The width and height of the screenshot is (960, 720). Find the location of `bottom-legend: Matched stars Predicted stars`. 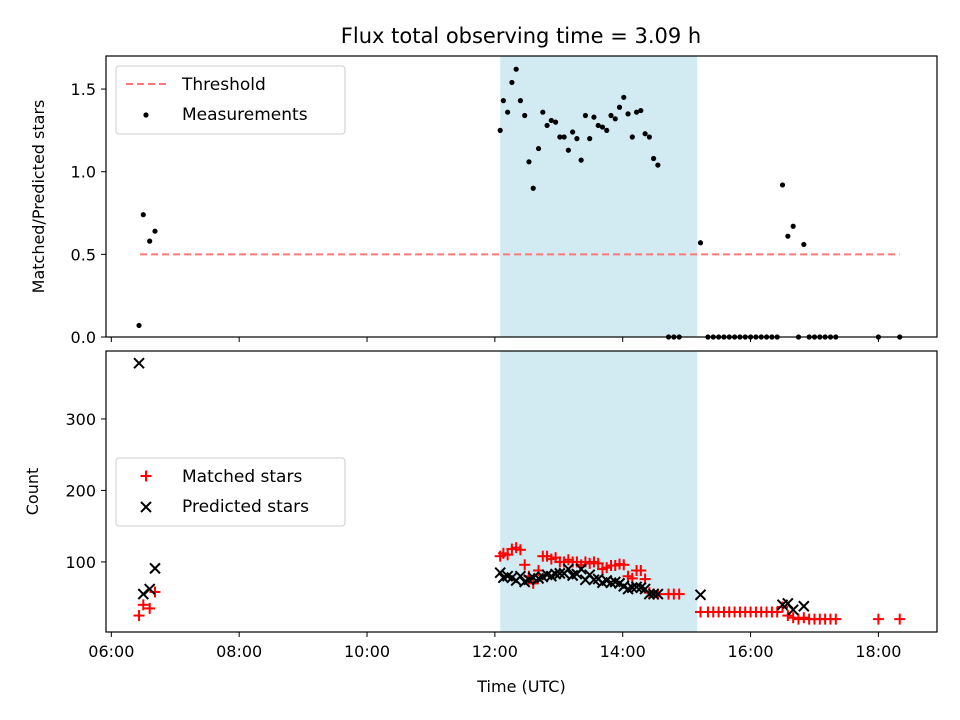

bottom-legend: Matched stars Predicted stars is located at coordinates (230, 492).